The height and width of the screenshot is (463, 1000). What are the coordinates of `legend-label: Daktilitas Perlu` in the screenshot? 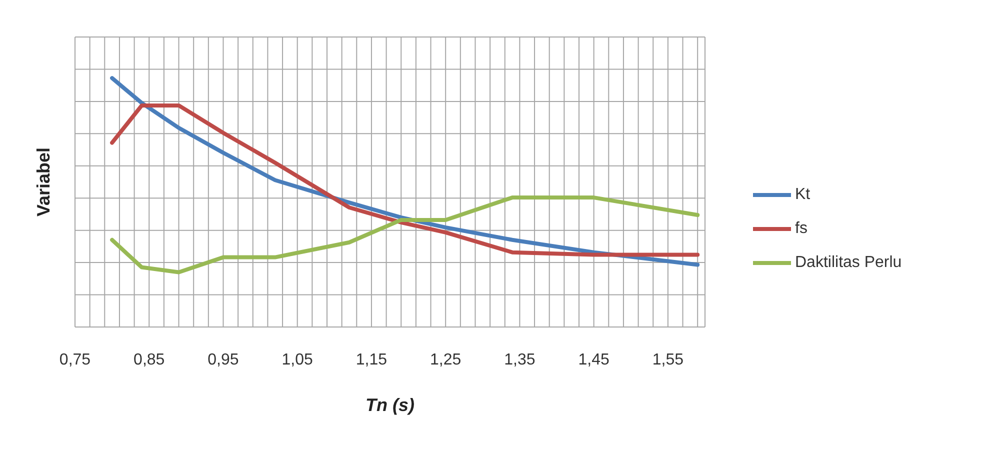 It's located at (848, 263).